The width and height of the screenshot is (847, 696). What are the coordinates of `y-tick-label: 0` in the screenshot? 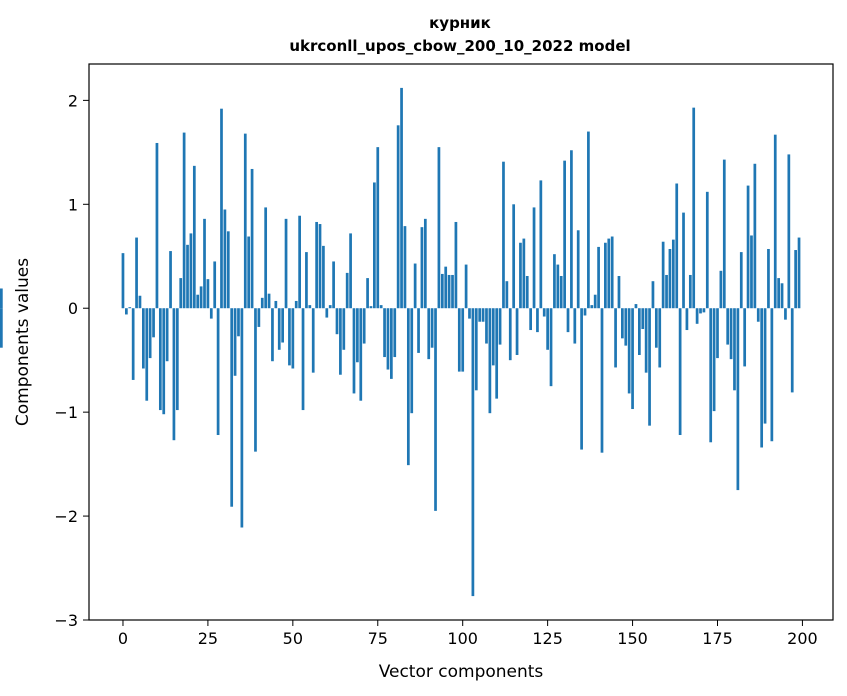 It's located at (73, 308).